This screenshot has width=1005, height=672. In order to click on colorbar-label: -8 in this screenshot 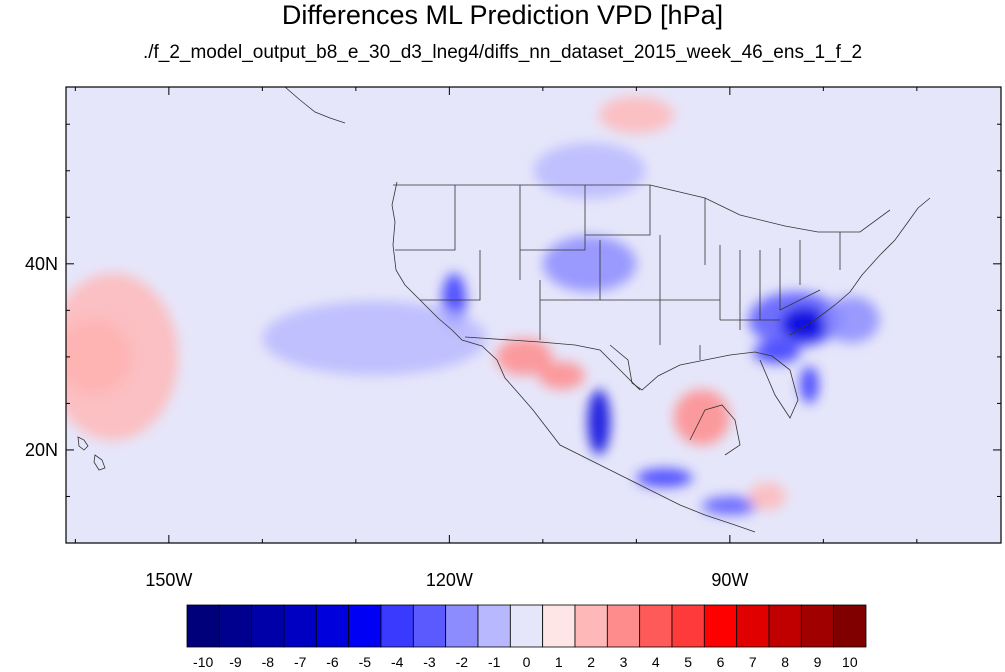, I will do `click(268, 662)`.